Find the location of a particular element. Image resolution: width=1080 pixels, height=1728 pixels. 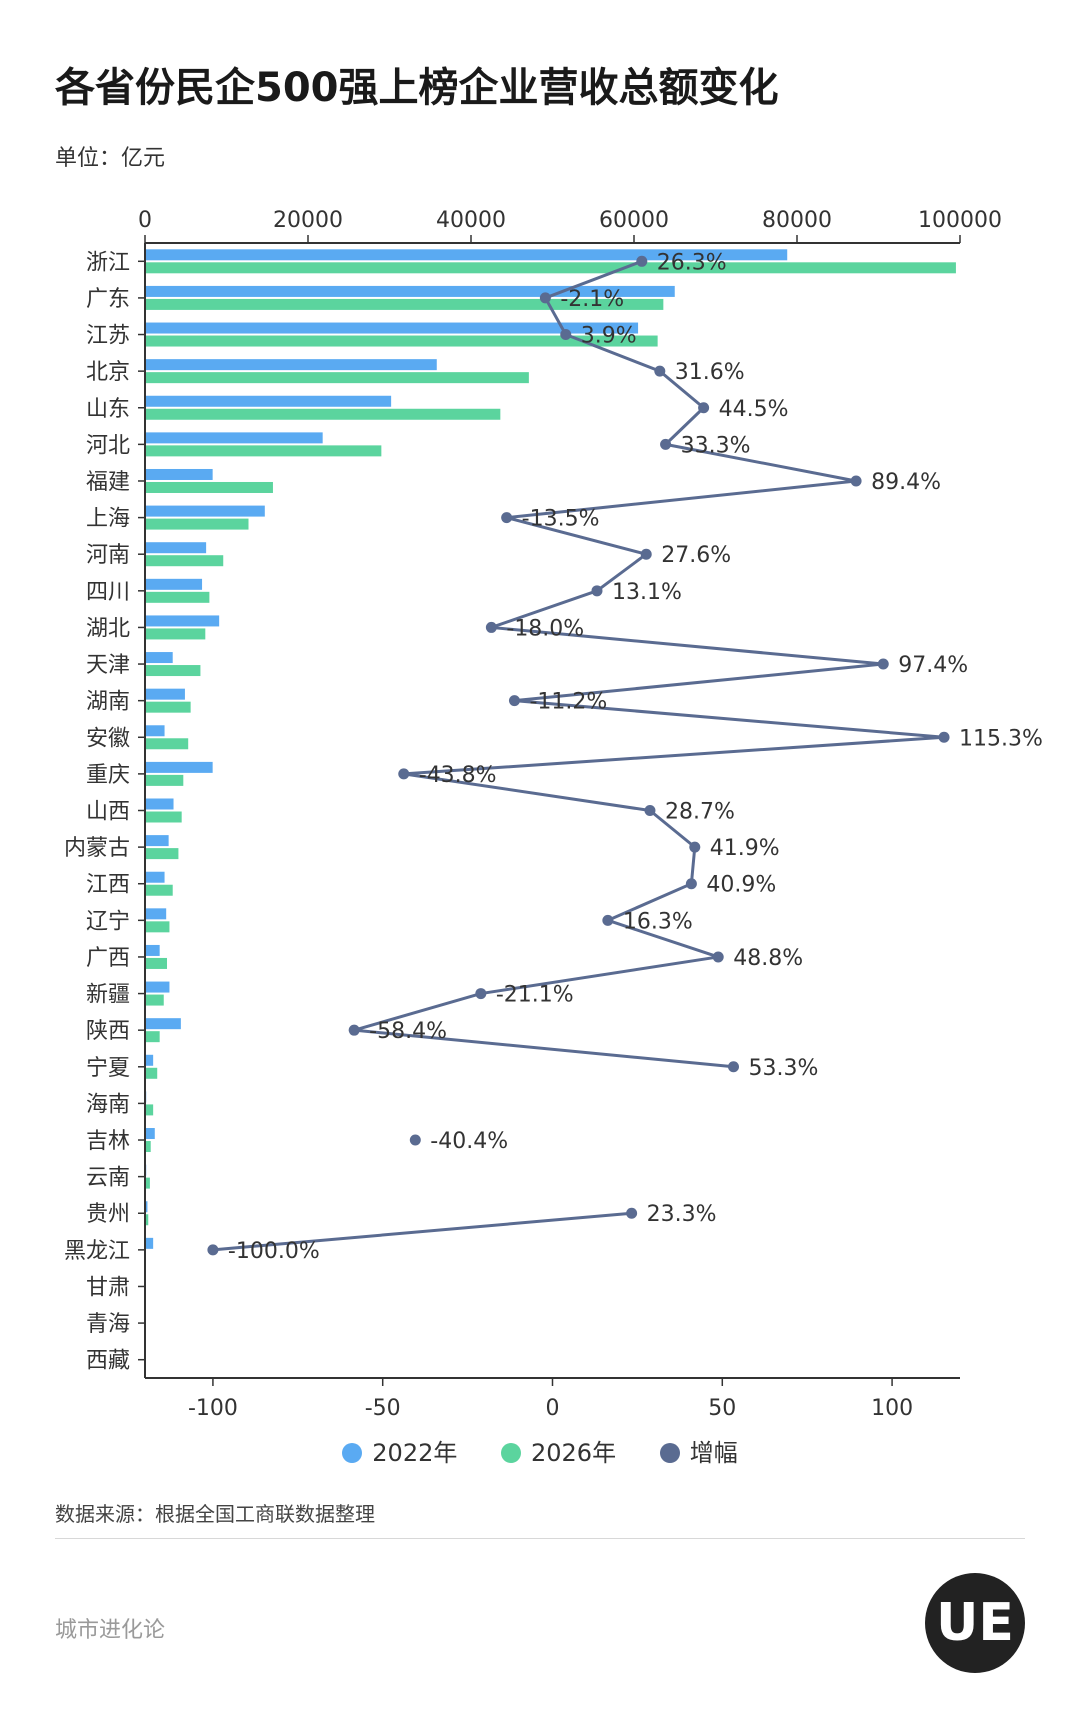

bar-2026年-江苏 is located at coordinates (402, 341).